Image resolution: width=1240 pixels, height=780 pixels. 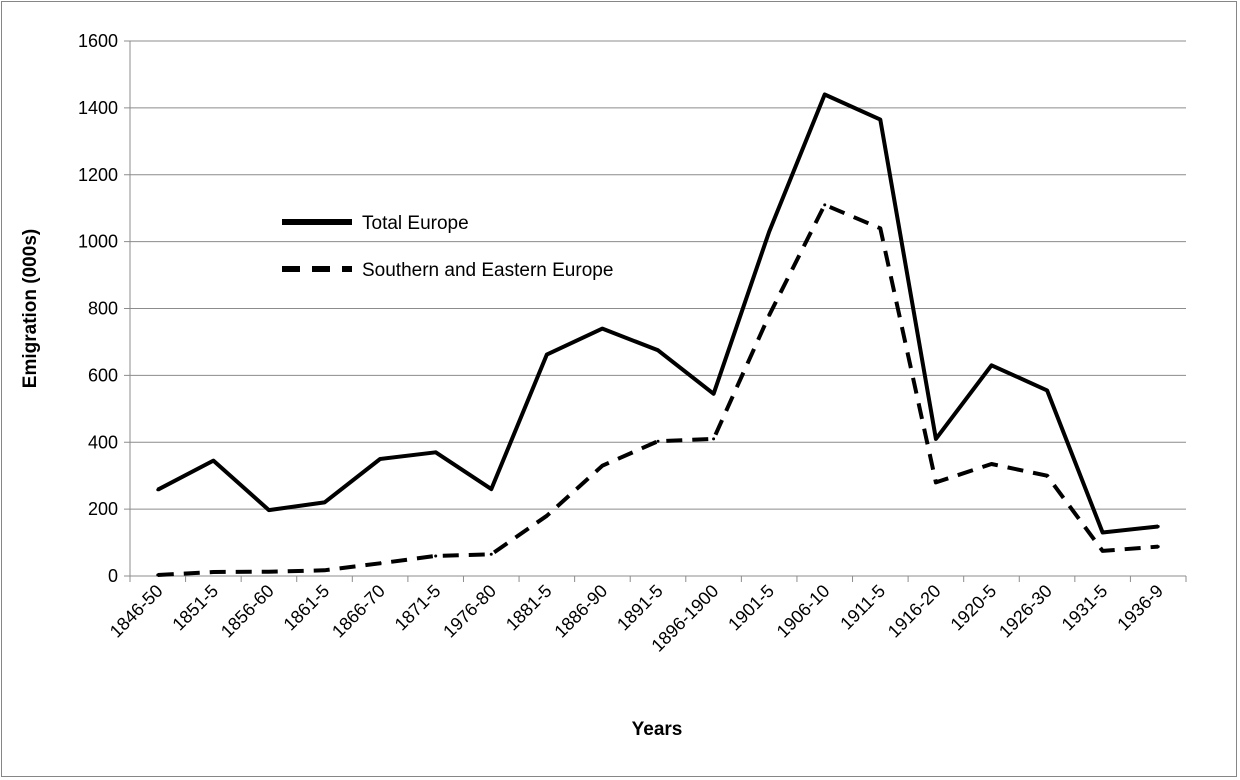 What do you see at coordinates (247, 611) in the screenshot?
I see `x-tick-label: 1856-60` at bounding box center [247, 611].